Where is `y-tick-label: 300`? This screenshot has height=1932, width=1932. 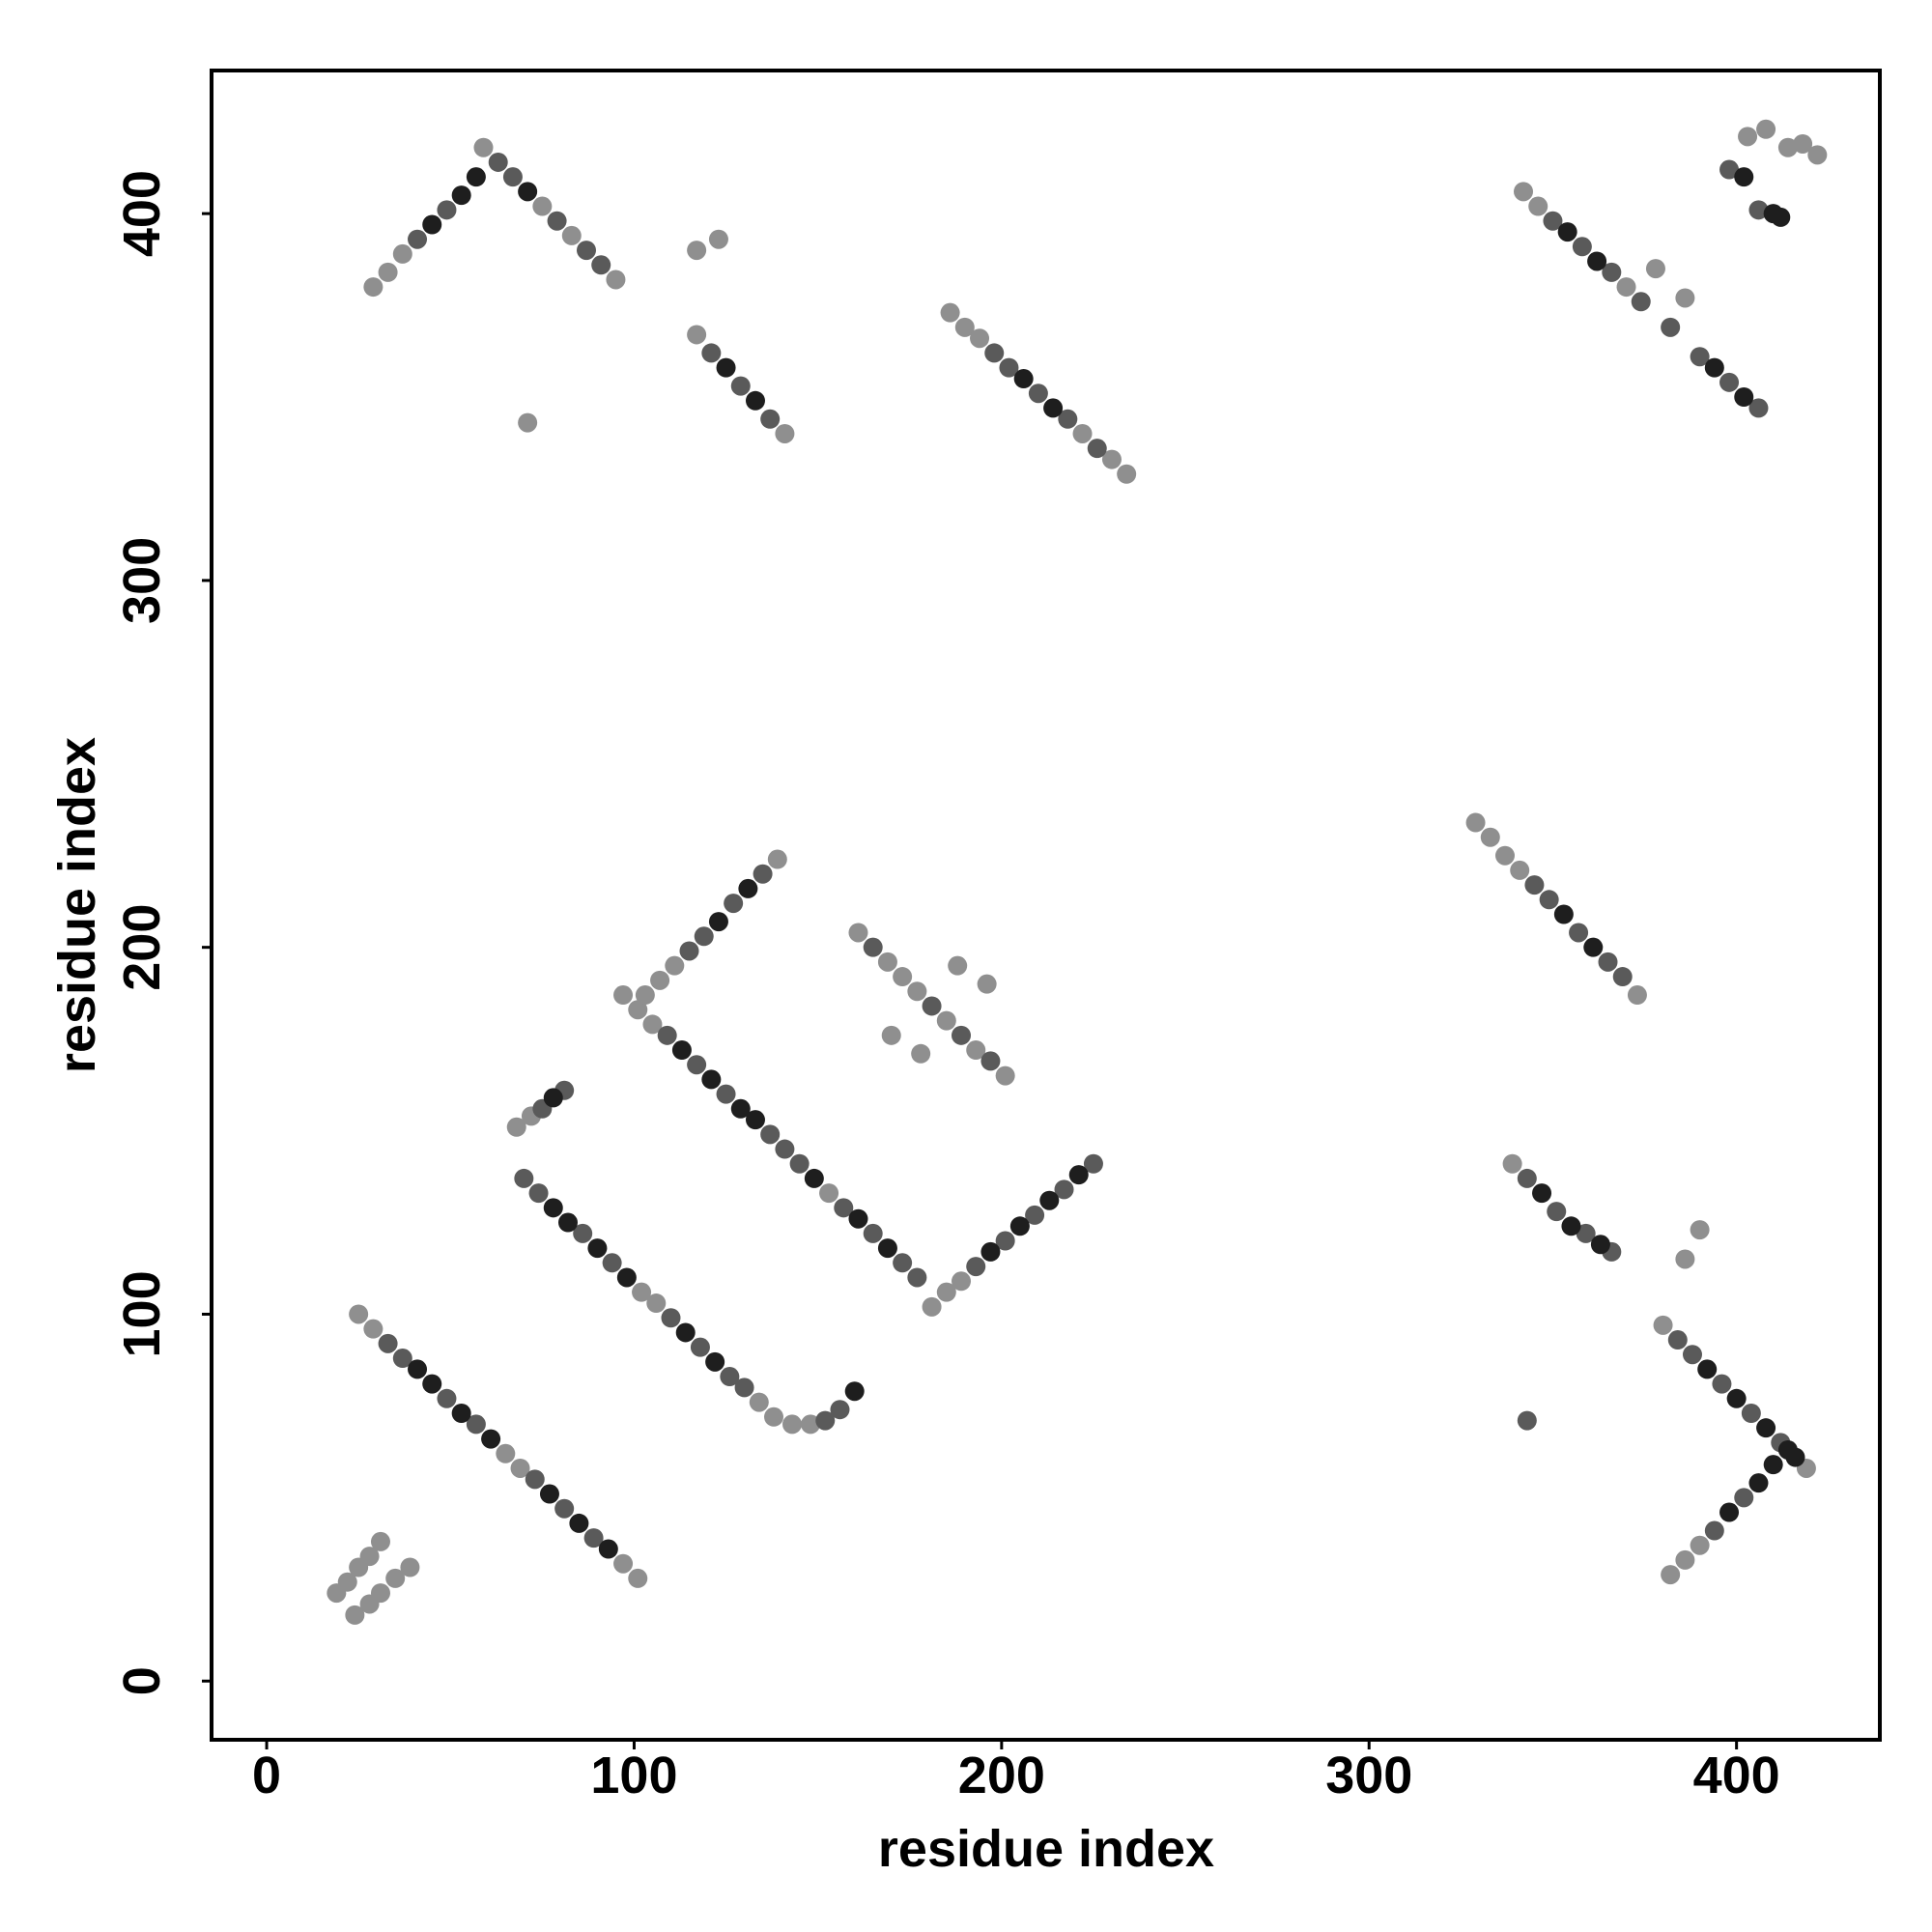
y-tick-label: 300 is located at coordinates (142, 580).